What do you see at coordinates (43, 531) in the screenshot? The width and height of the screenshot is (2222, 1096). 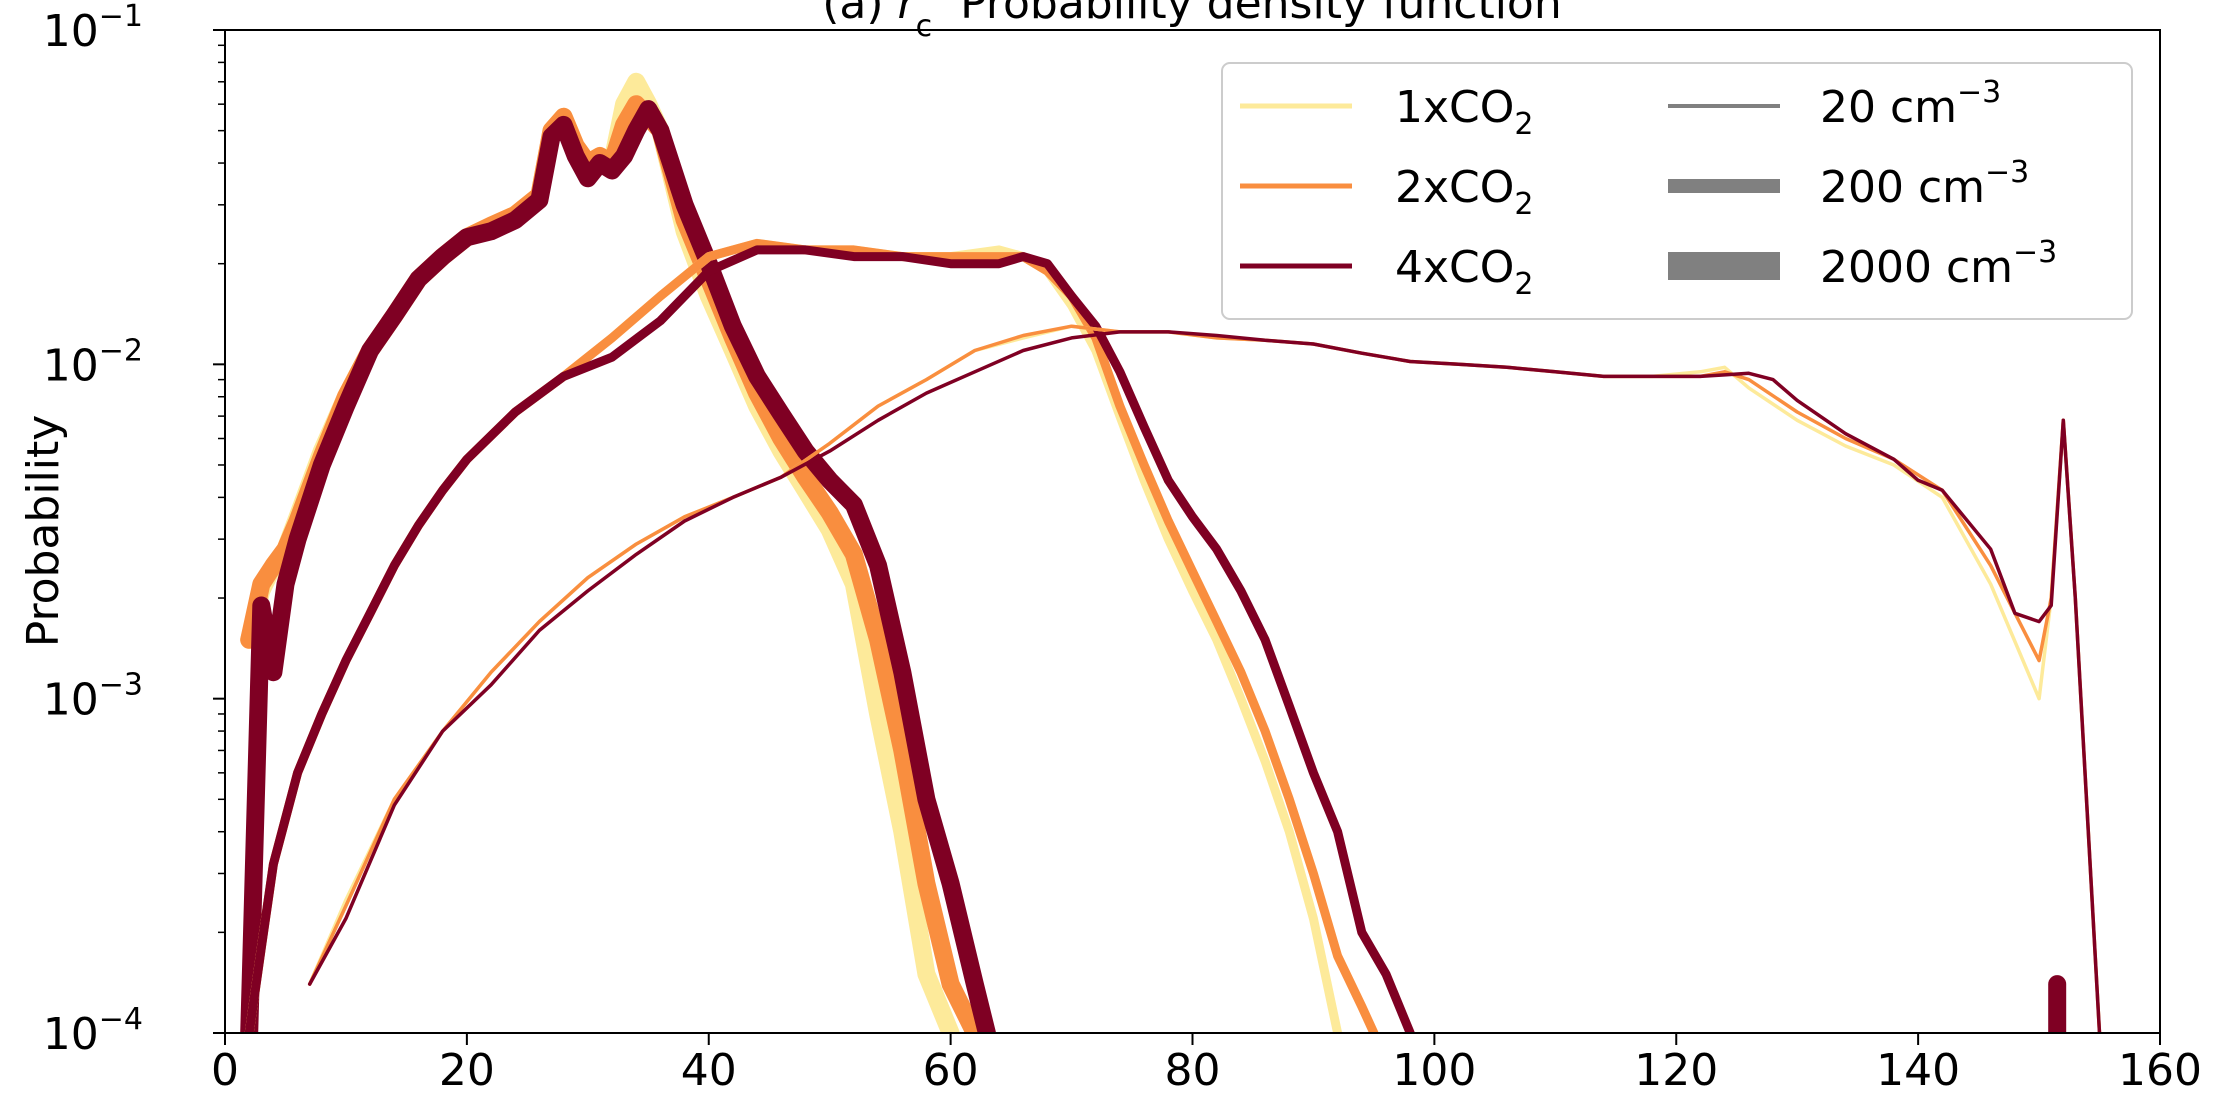 I see `y-axis-label: Probability` at bounding box center [43, 531].